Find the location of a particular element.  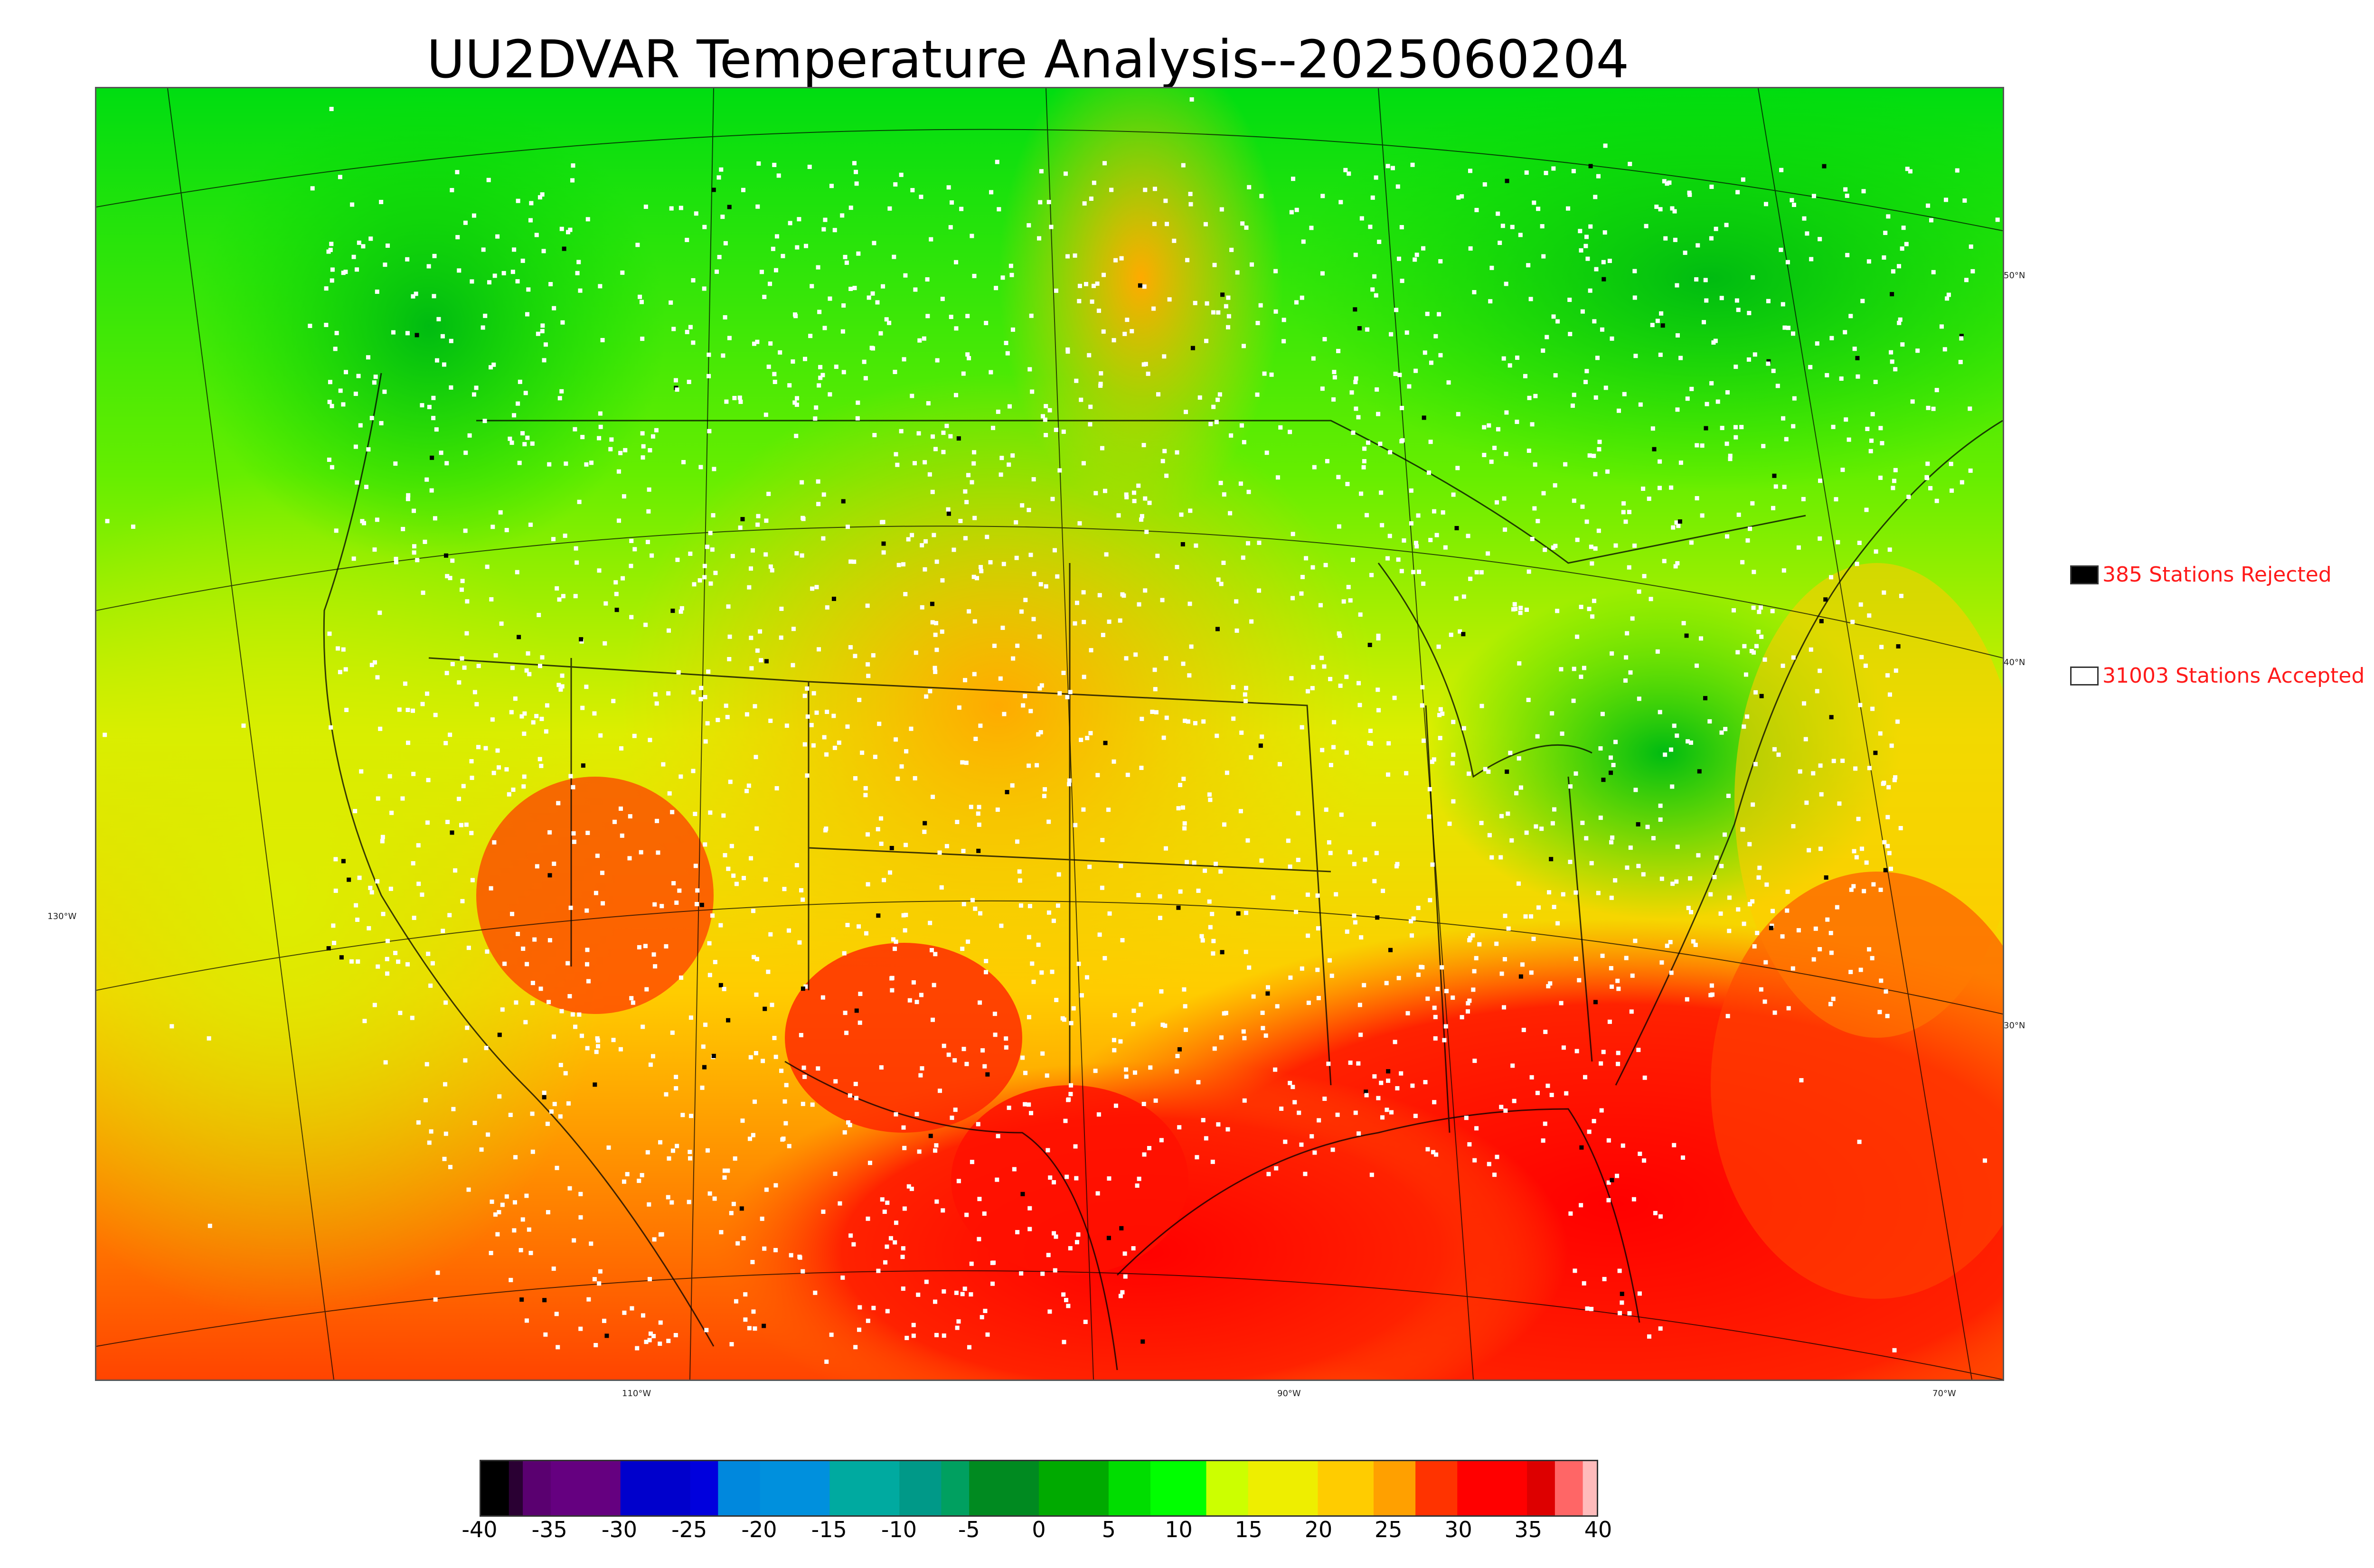

colorbar-tick-label: -30 is located at coordinates (619, 1530).